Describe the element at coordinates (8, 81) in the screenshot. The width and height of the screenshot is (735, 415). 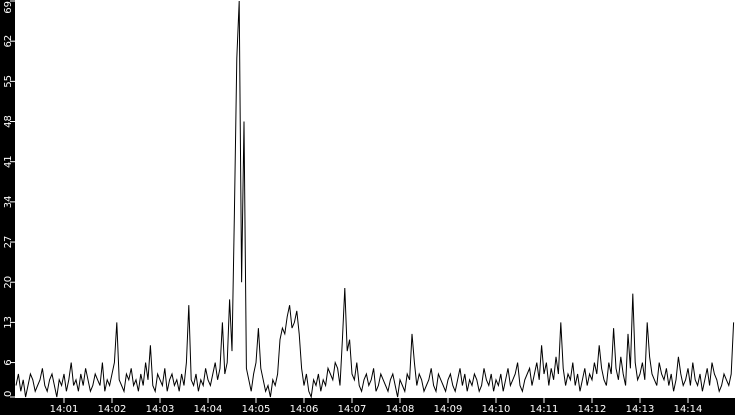
I see `y-tick-label: 55` at that location.